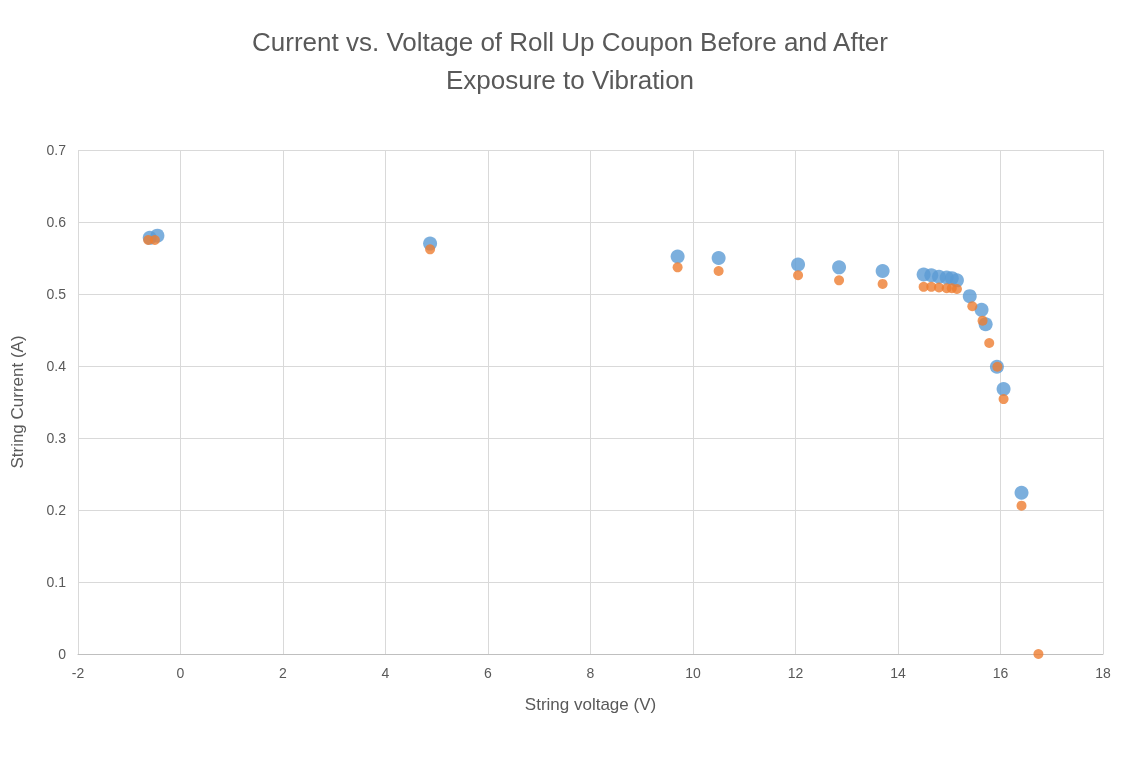  Describe the element at coordinates (56, 438) in the screenshot. I see `y-tick-label: 0.3` at that location.